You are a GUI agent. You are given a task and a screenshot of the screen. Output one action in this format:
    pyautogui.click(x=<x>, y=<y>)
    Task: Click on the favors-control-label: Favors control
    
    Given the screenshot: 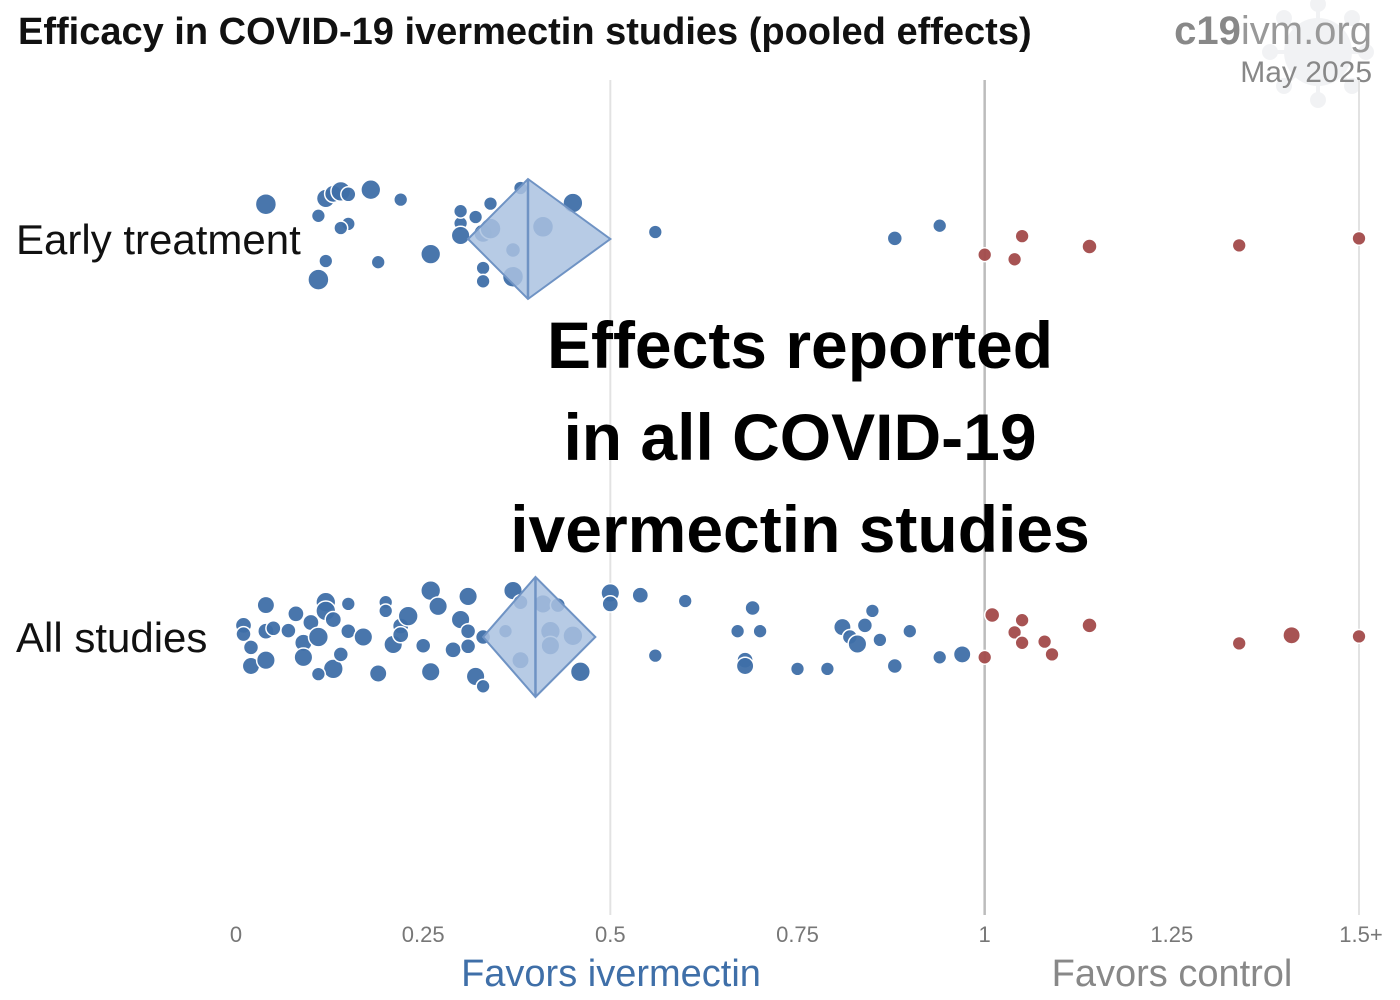 What is the action you would take?
    pyautogui.click(x=1172, y=974)
    